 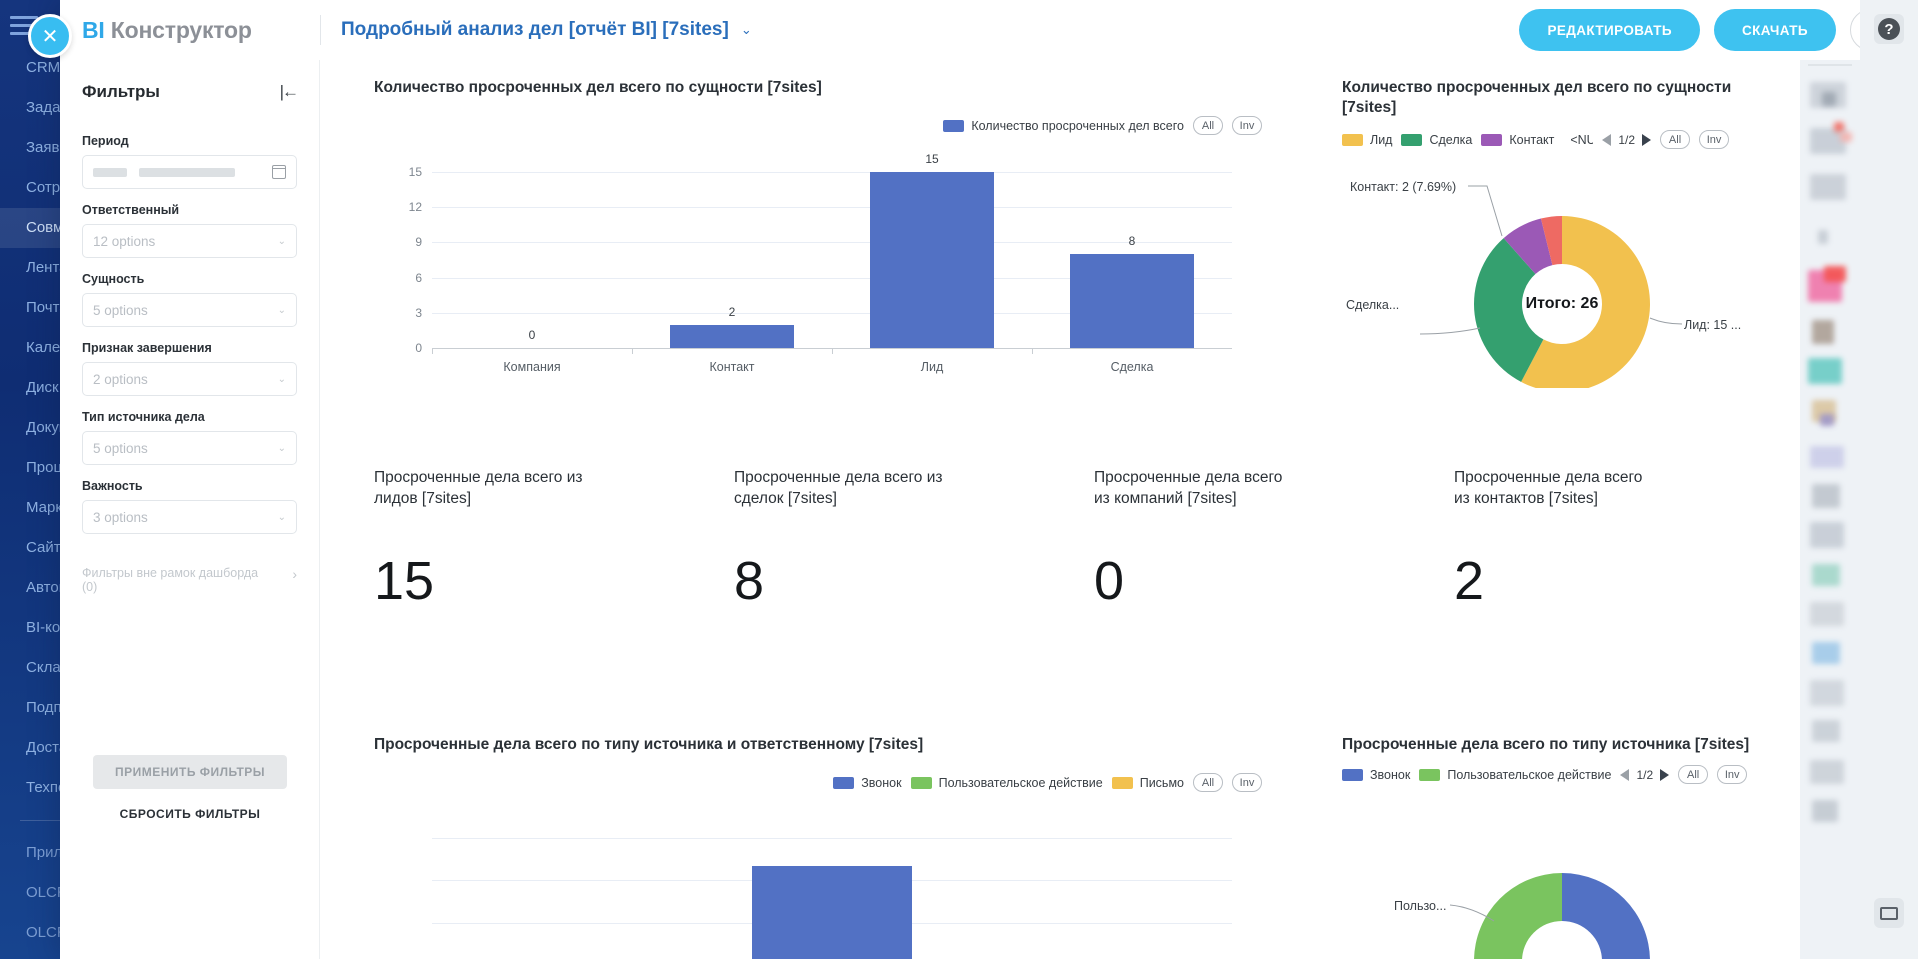 What do you see at coordinates (1436, 140) in the screenshot?
I see `legend-item: Сделка` at bounding box center [1436, 140].